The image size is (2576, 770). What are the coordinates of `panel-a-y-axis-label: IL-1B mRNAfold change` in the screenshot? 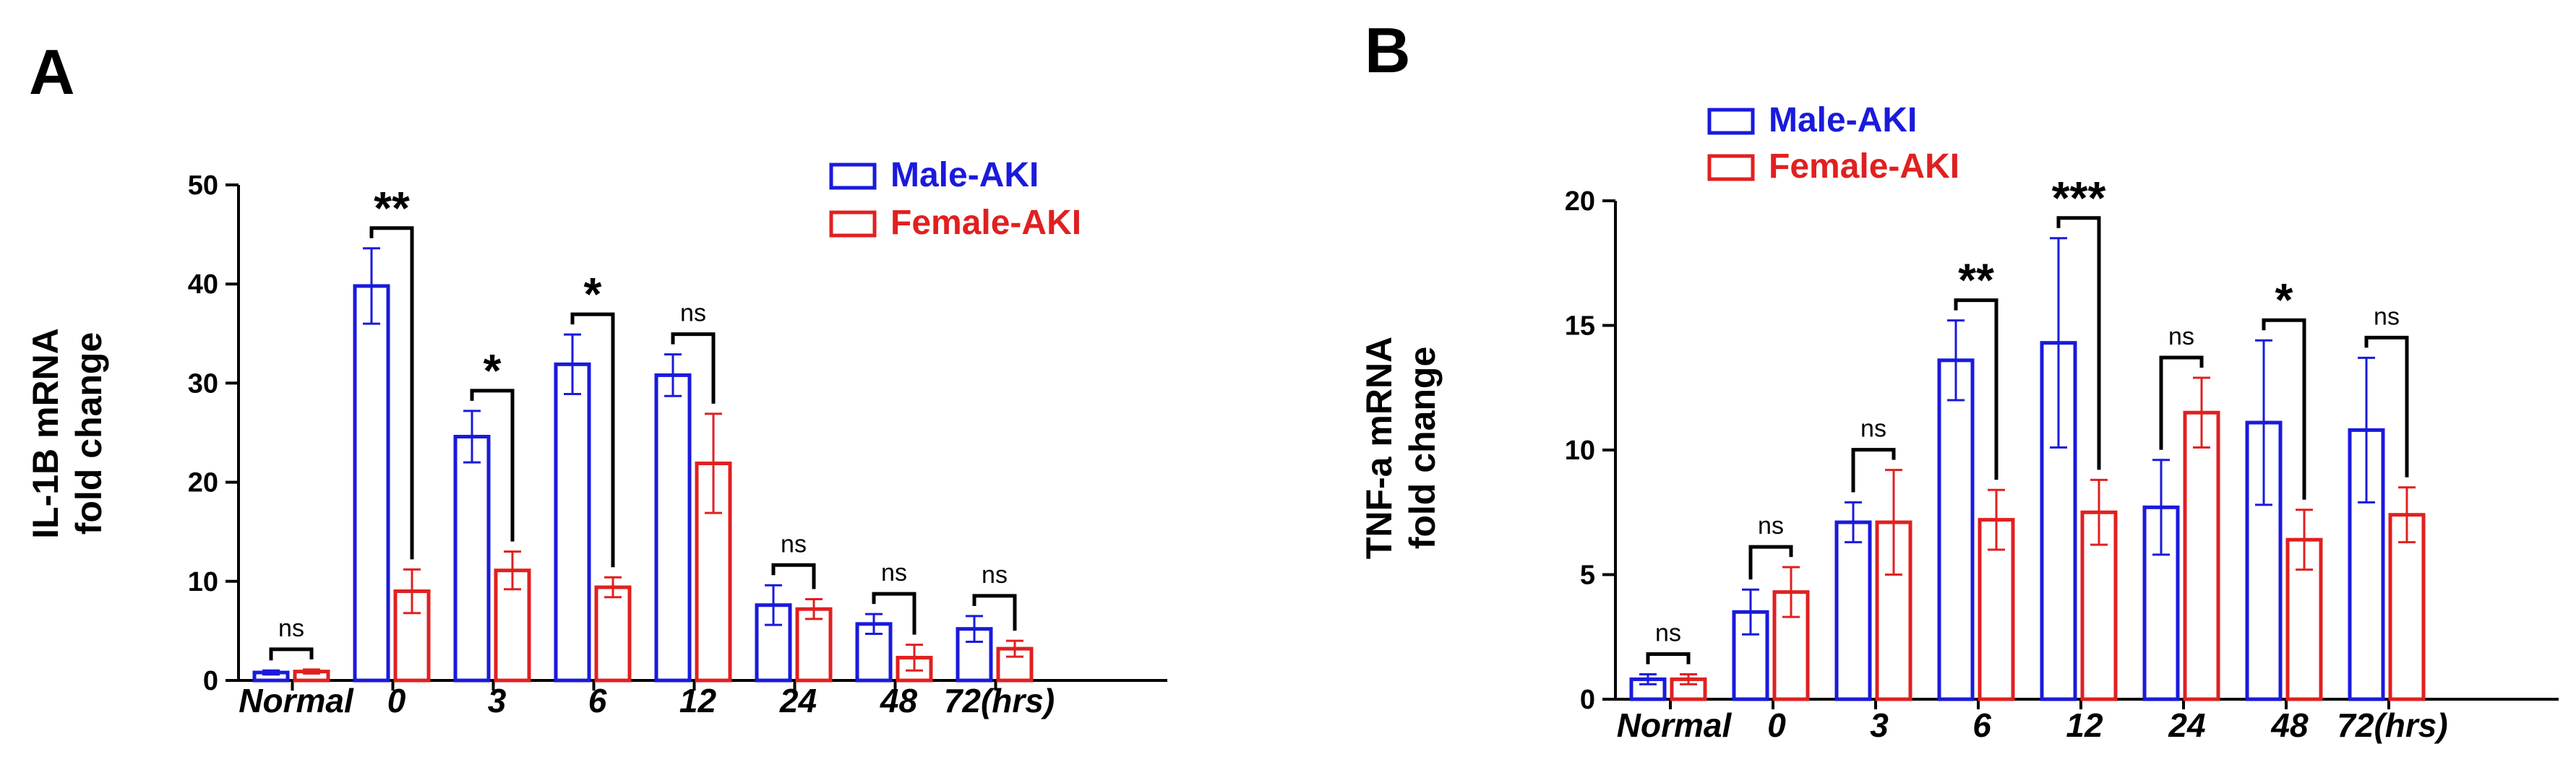 It's located at (67, 433).